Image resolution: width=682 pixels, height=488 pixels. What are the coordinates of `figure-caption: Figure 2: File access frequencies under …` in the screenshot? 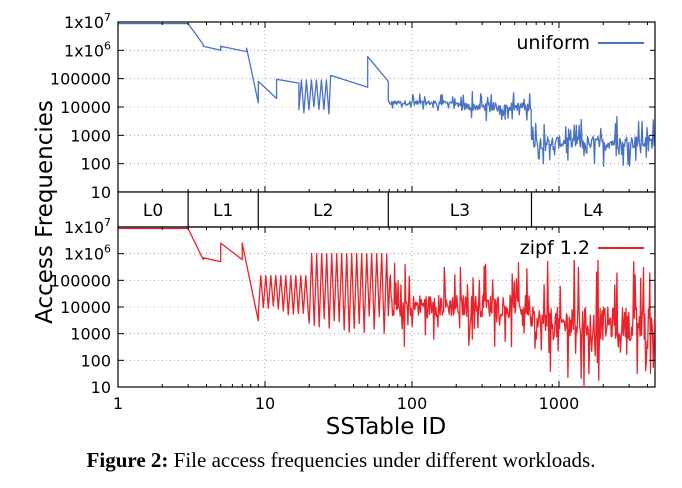 It's located at (341, 460).